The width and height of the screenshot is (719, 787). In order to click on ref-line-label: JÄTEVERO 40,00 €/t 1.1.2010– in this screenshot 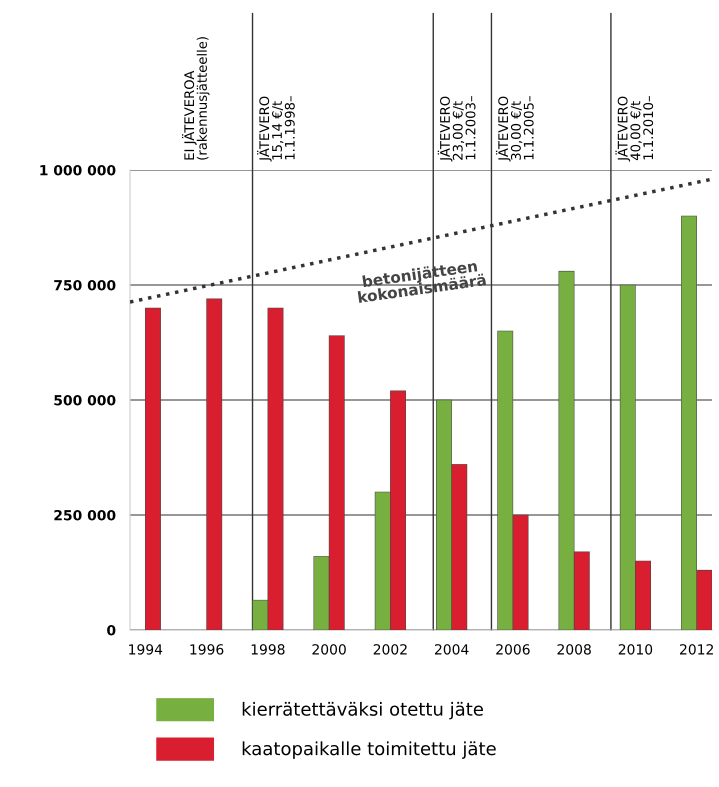, I will do `click(634, 129)`.